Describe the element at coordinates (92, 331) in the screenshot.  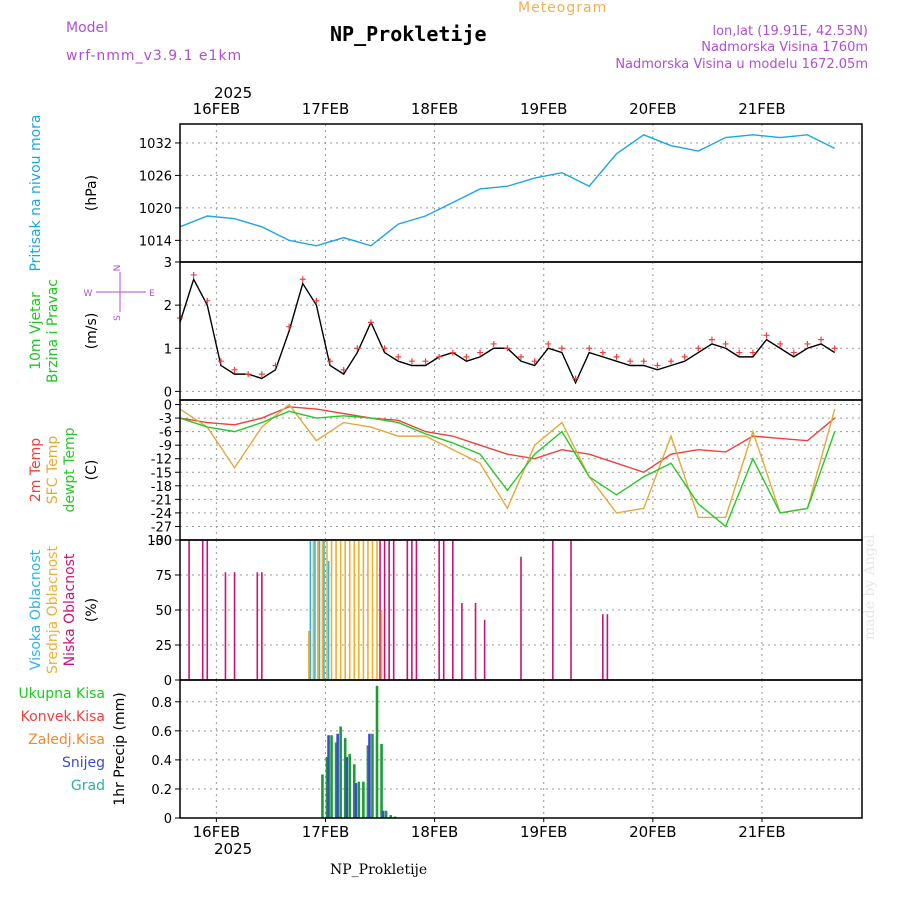
I see `unit-label-wind: (m/s)` at that location.